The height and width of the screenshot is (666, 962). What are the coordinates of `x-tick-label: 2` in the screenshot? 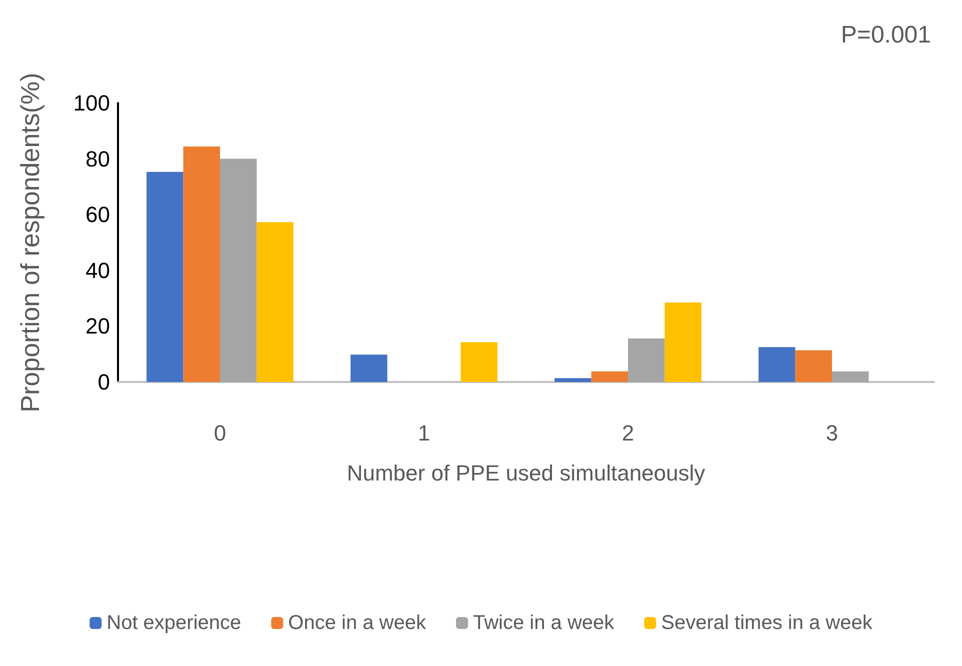 It's located at (628, 433).